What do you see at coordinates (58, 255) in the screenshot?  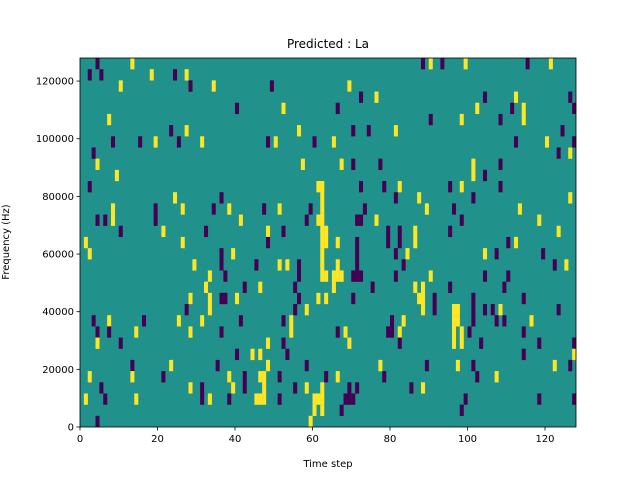 I see `y-axis: 0 20000 40000 60000 80000 100000 120000` at bounding box center [58, 255].